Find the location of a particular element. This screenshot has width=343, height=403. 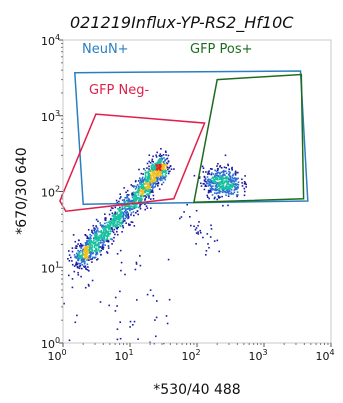

gate-label: NeuN+ is located at coordinates (105, 49).